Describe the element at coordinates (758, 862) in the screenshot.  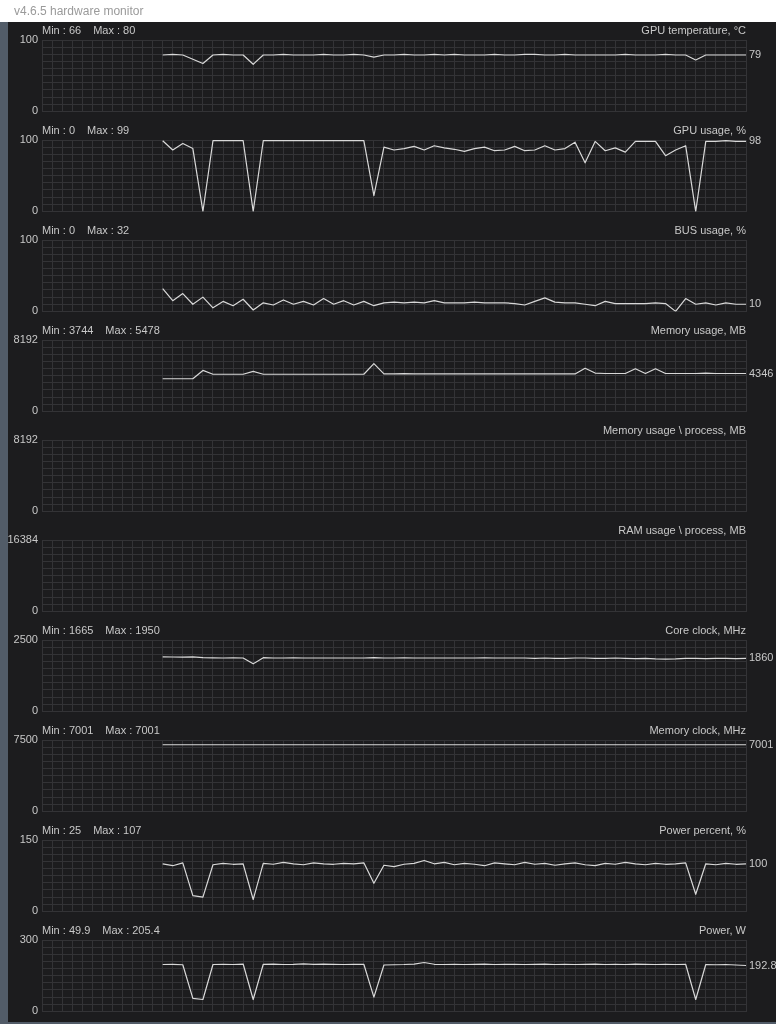
I see `data-label: 100` at that location.